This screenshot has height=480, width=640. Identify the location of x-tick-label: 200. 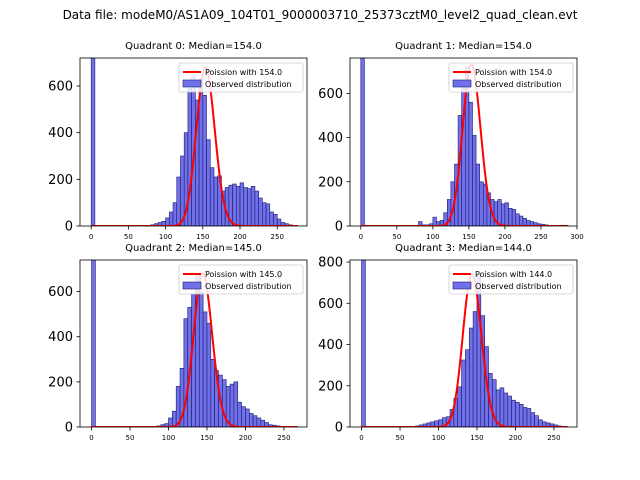
(504, 237).